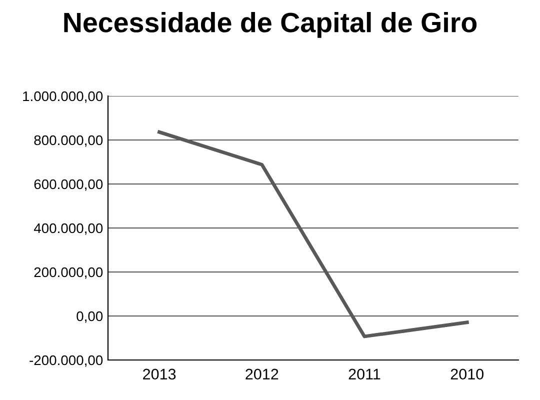  What do you see at coordinates (467, 374) in the screenshot?
I see `x-tick-label: 2010` at bounding box center [467, 374].